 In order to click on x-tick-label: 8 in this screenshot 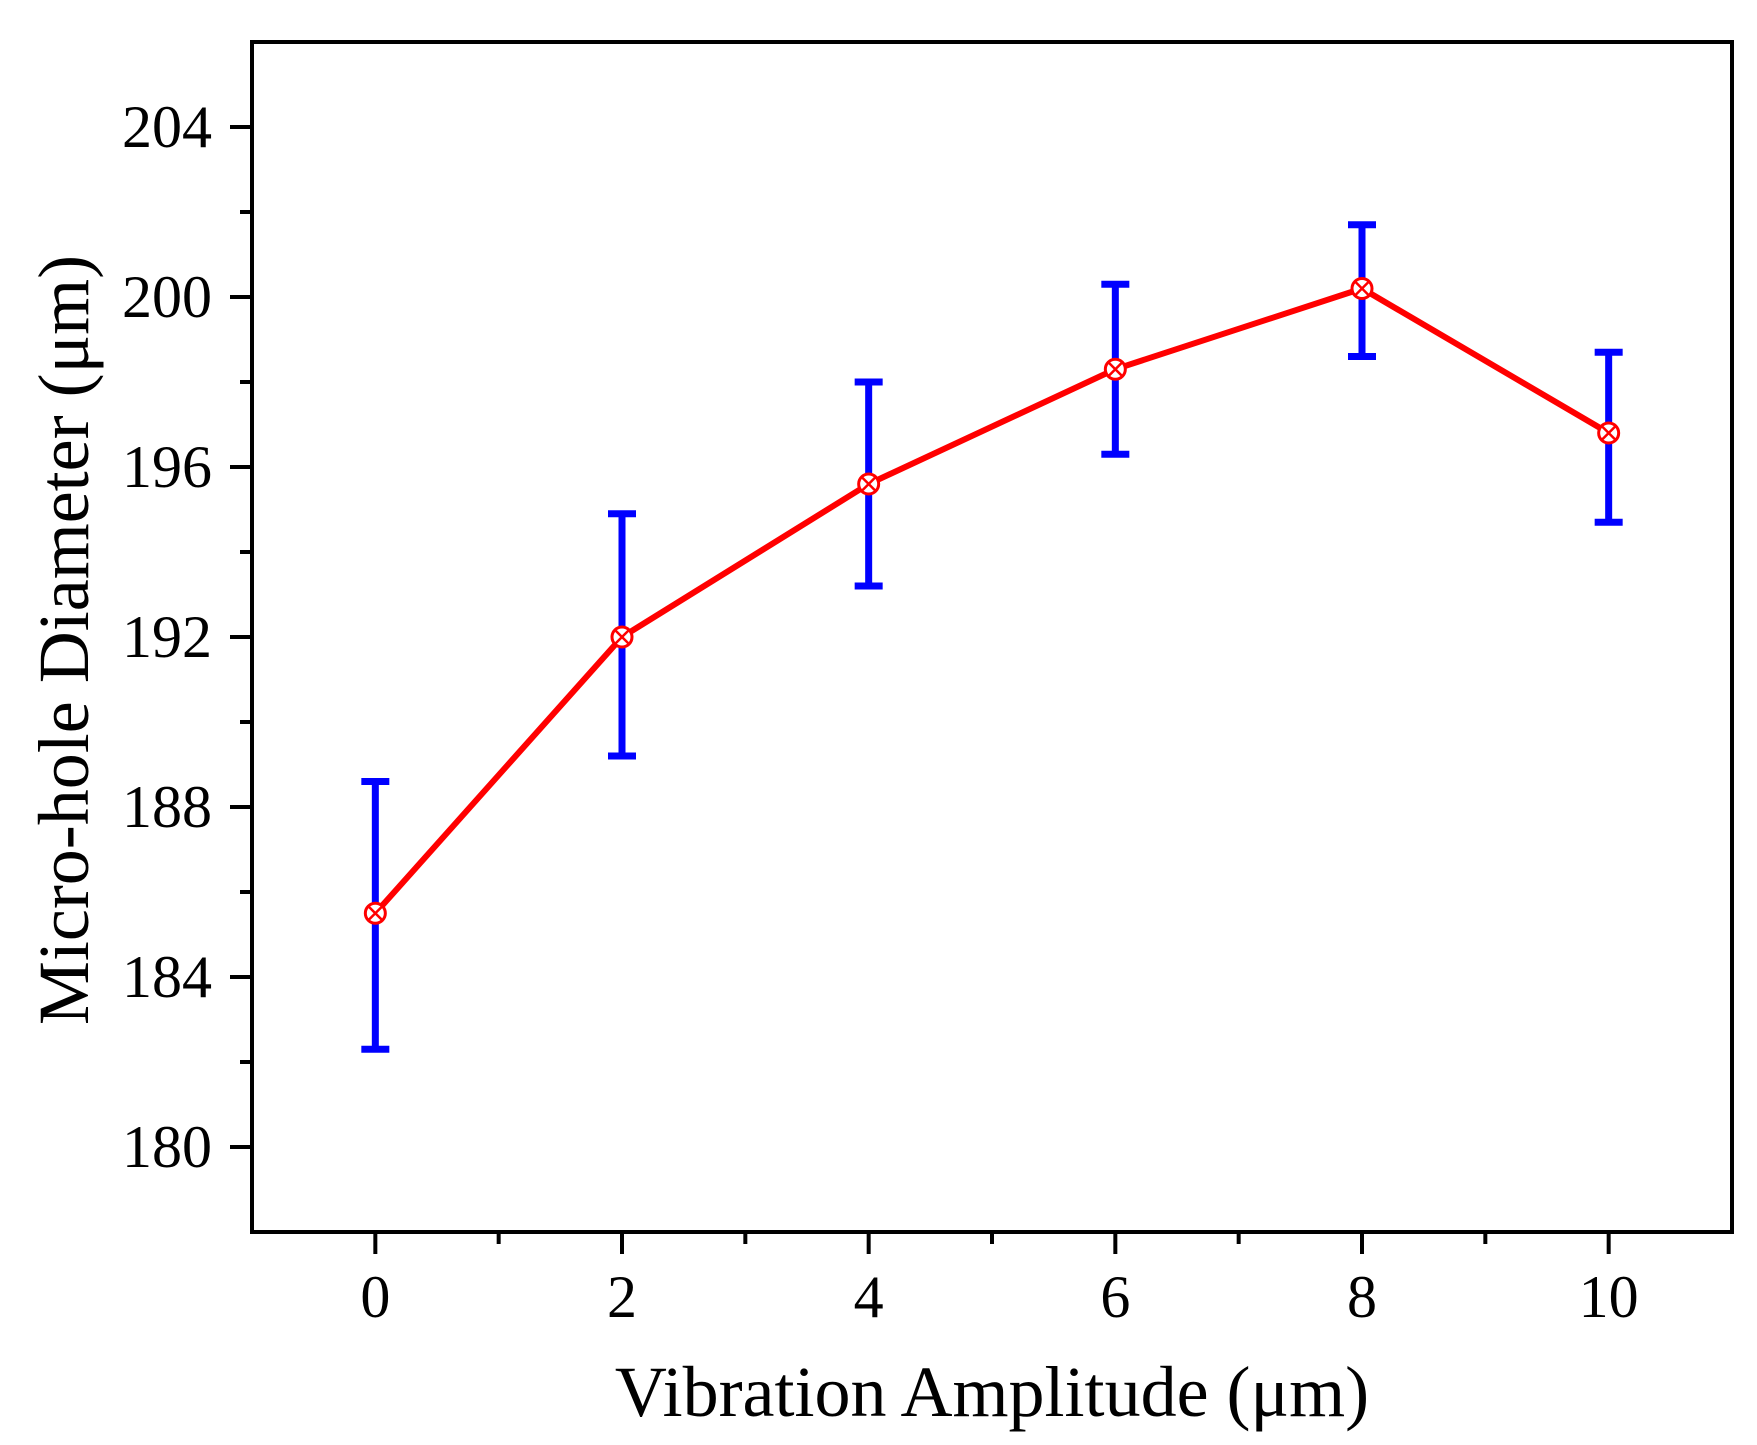, I will do `click(1362, 1297)`.